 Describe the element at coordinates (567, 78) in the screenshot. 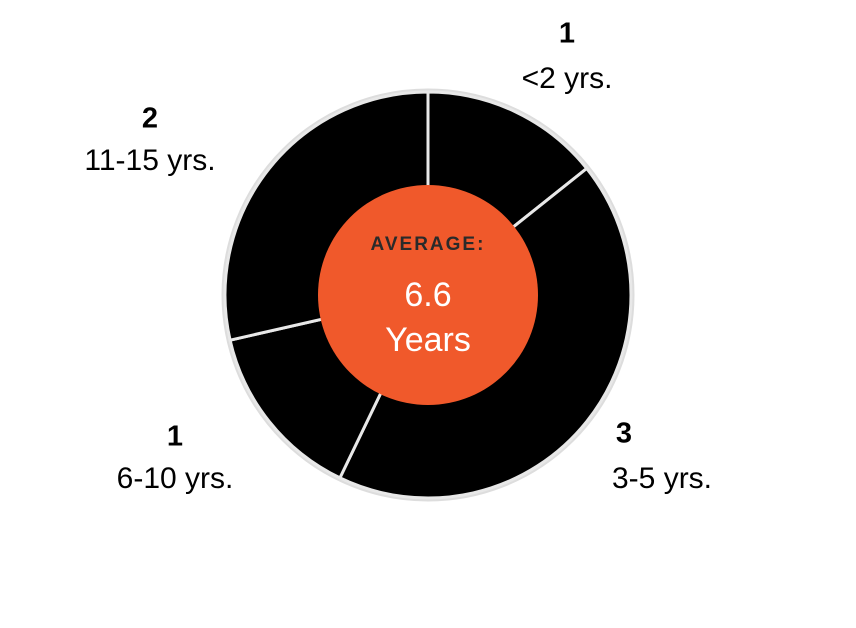

I see `category-label: <2 yrs.` at that location.